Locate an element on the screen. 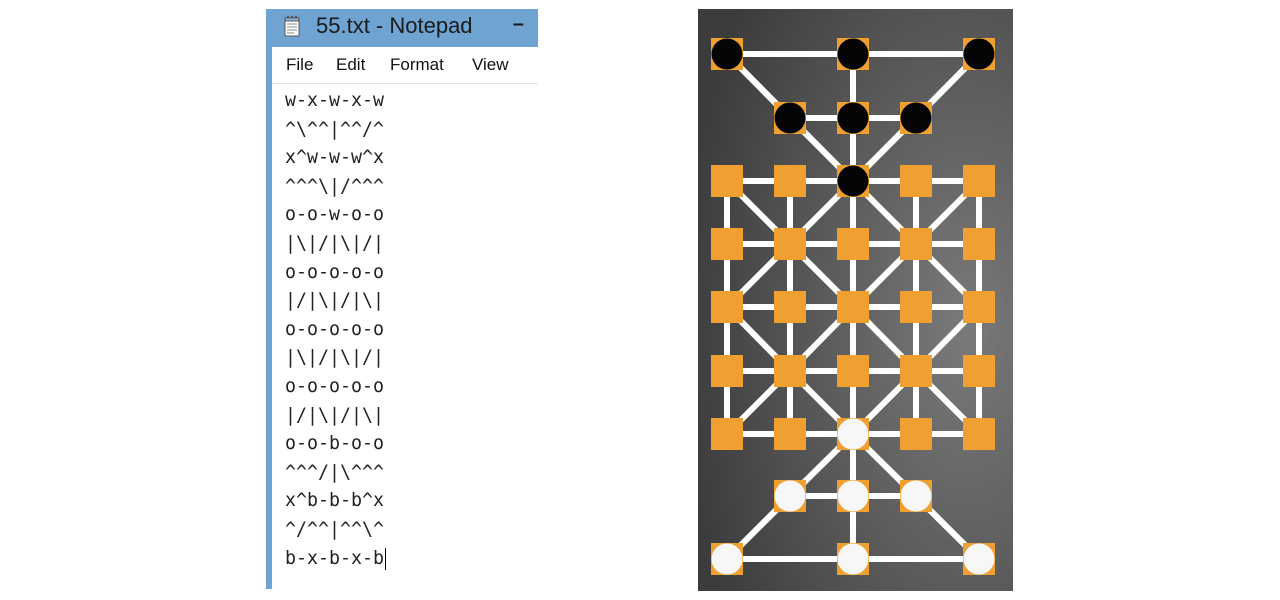 This screenshot has width=1280, height=600. menu-file: File is located at coordinates (300, 64).